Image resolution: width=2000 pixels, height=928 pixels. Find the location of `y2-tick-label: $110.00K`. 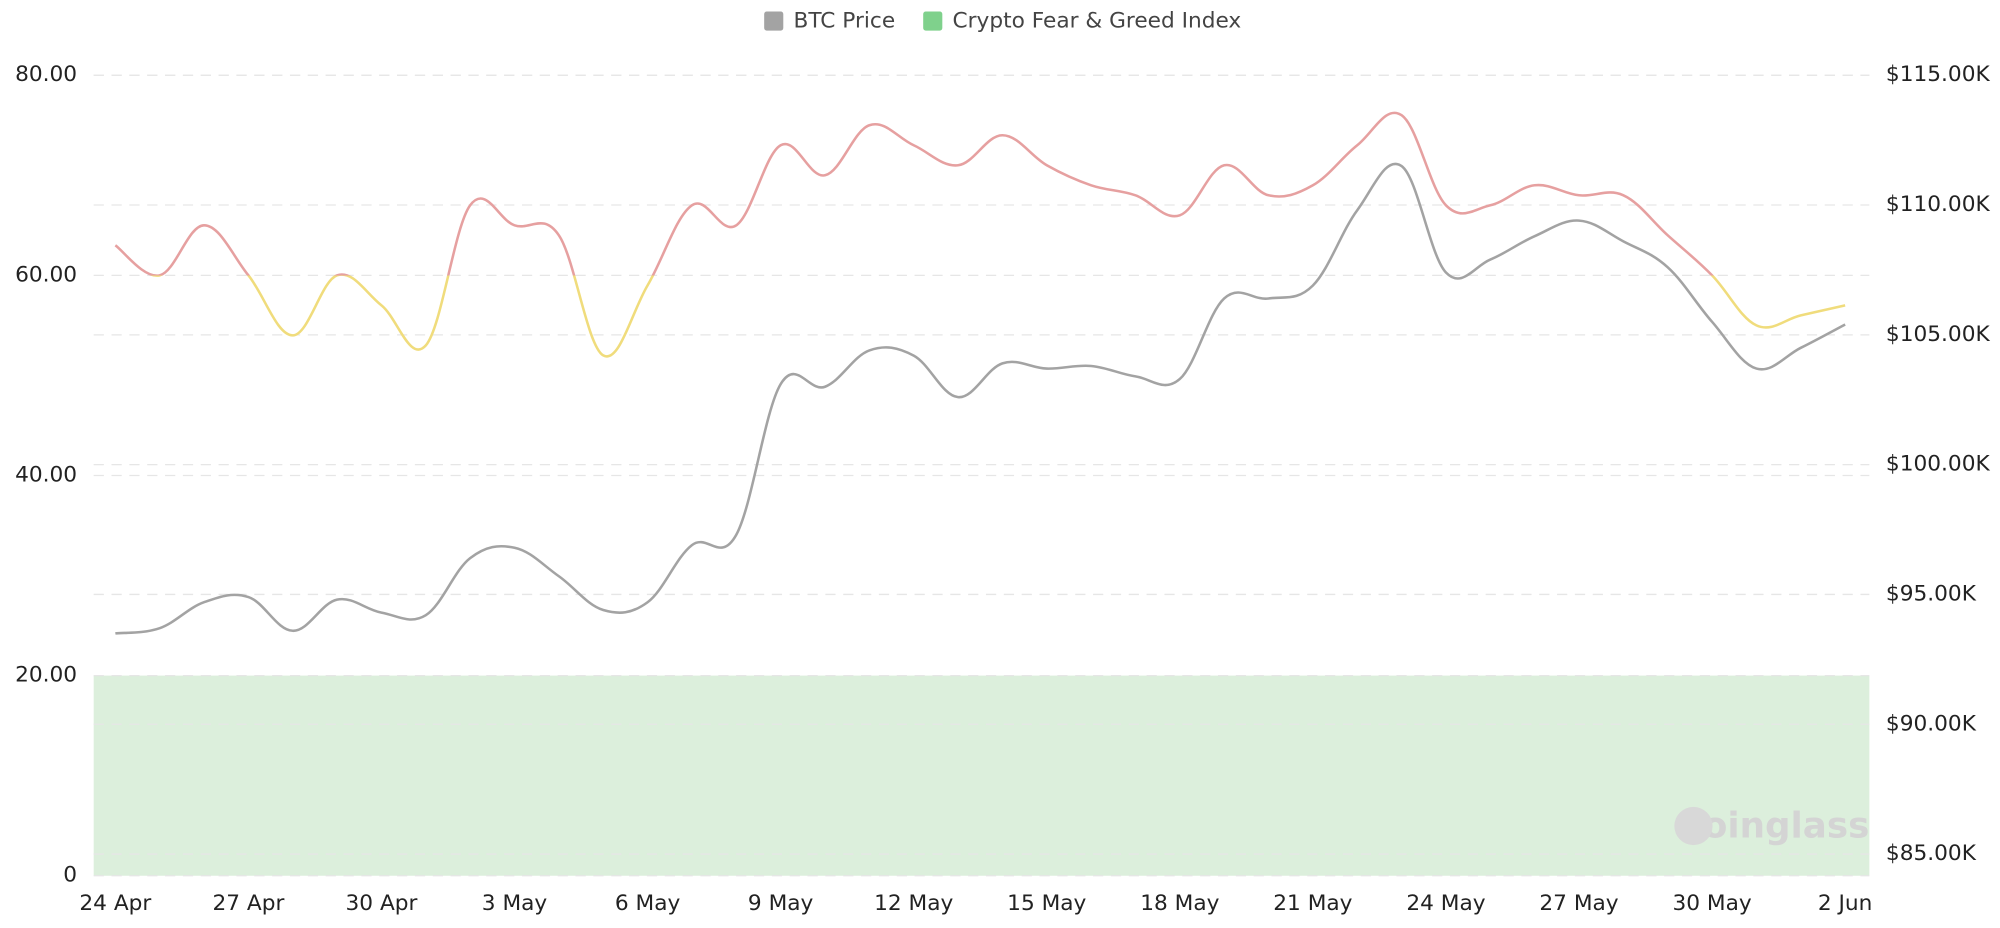

y2-tick-label: $110.00K is located at coordinates (1938, 204).